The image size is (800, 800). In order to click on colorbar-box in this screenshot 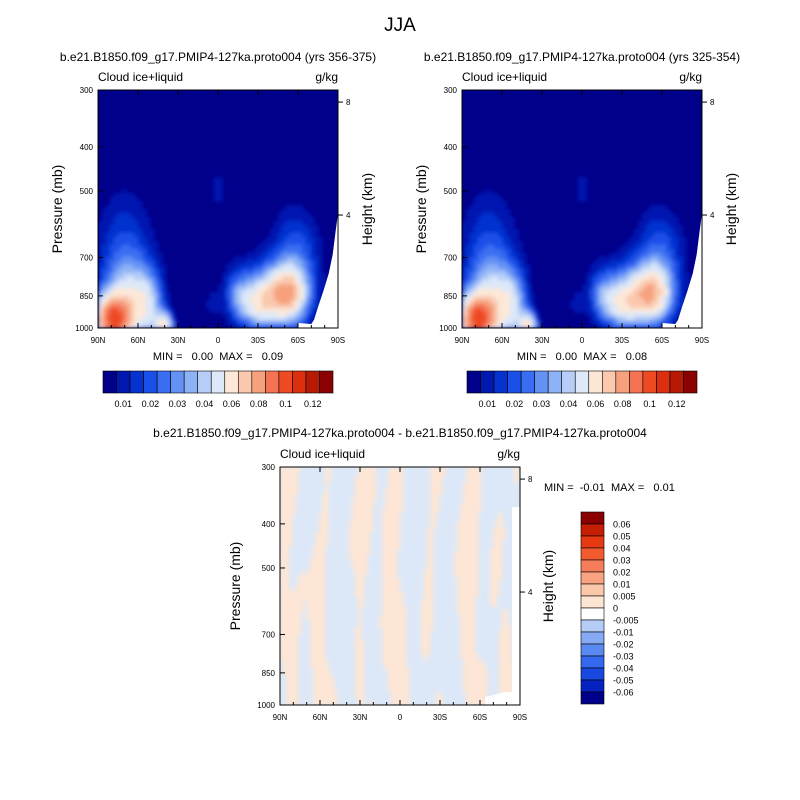, I will do `click(177, 382)`.